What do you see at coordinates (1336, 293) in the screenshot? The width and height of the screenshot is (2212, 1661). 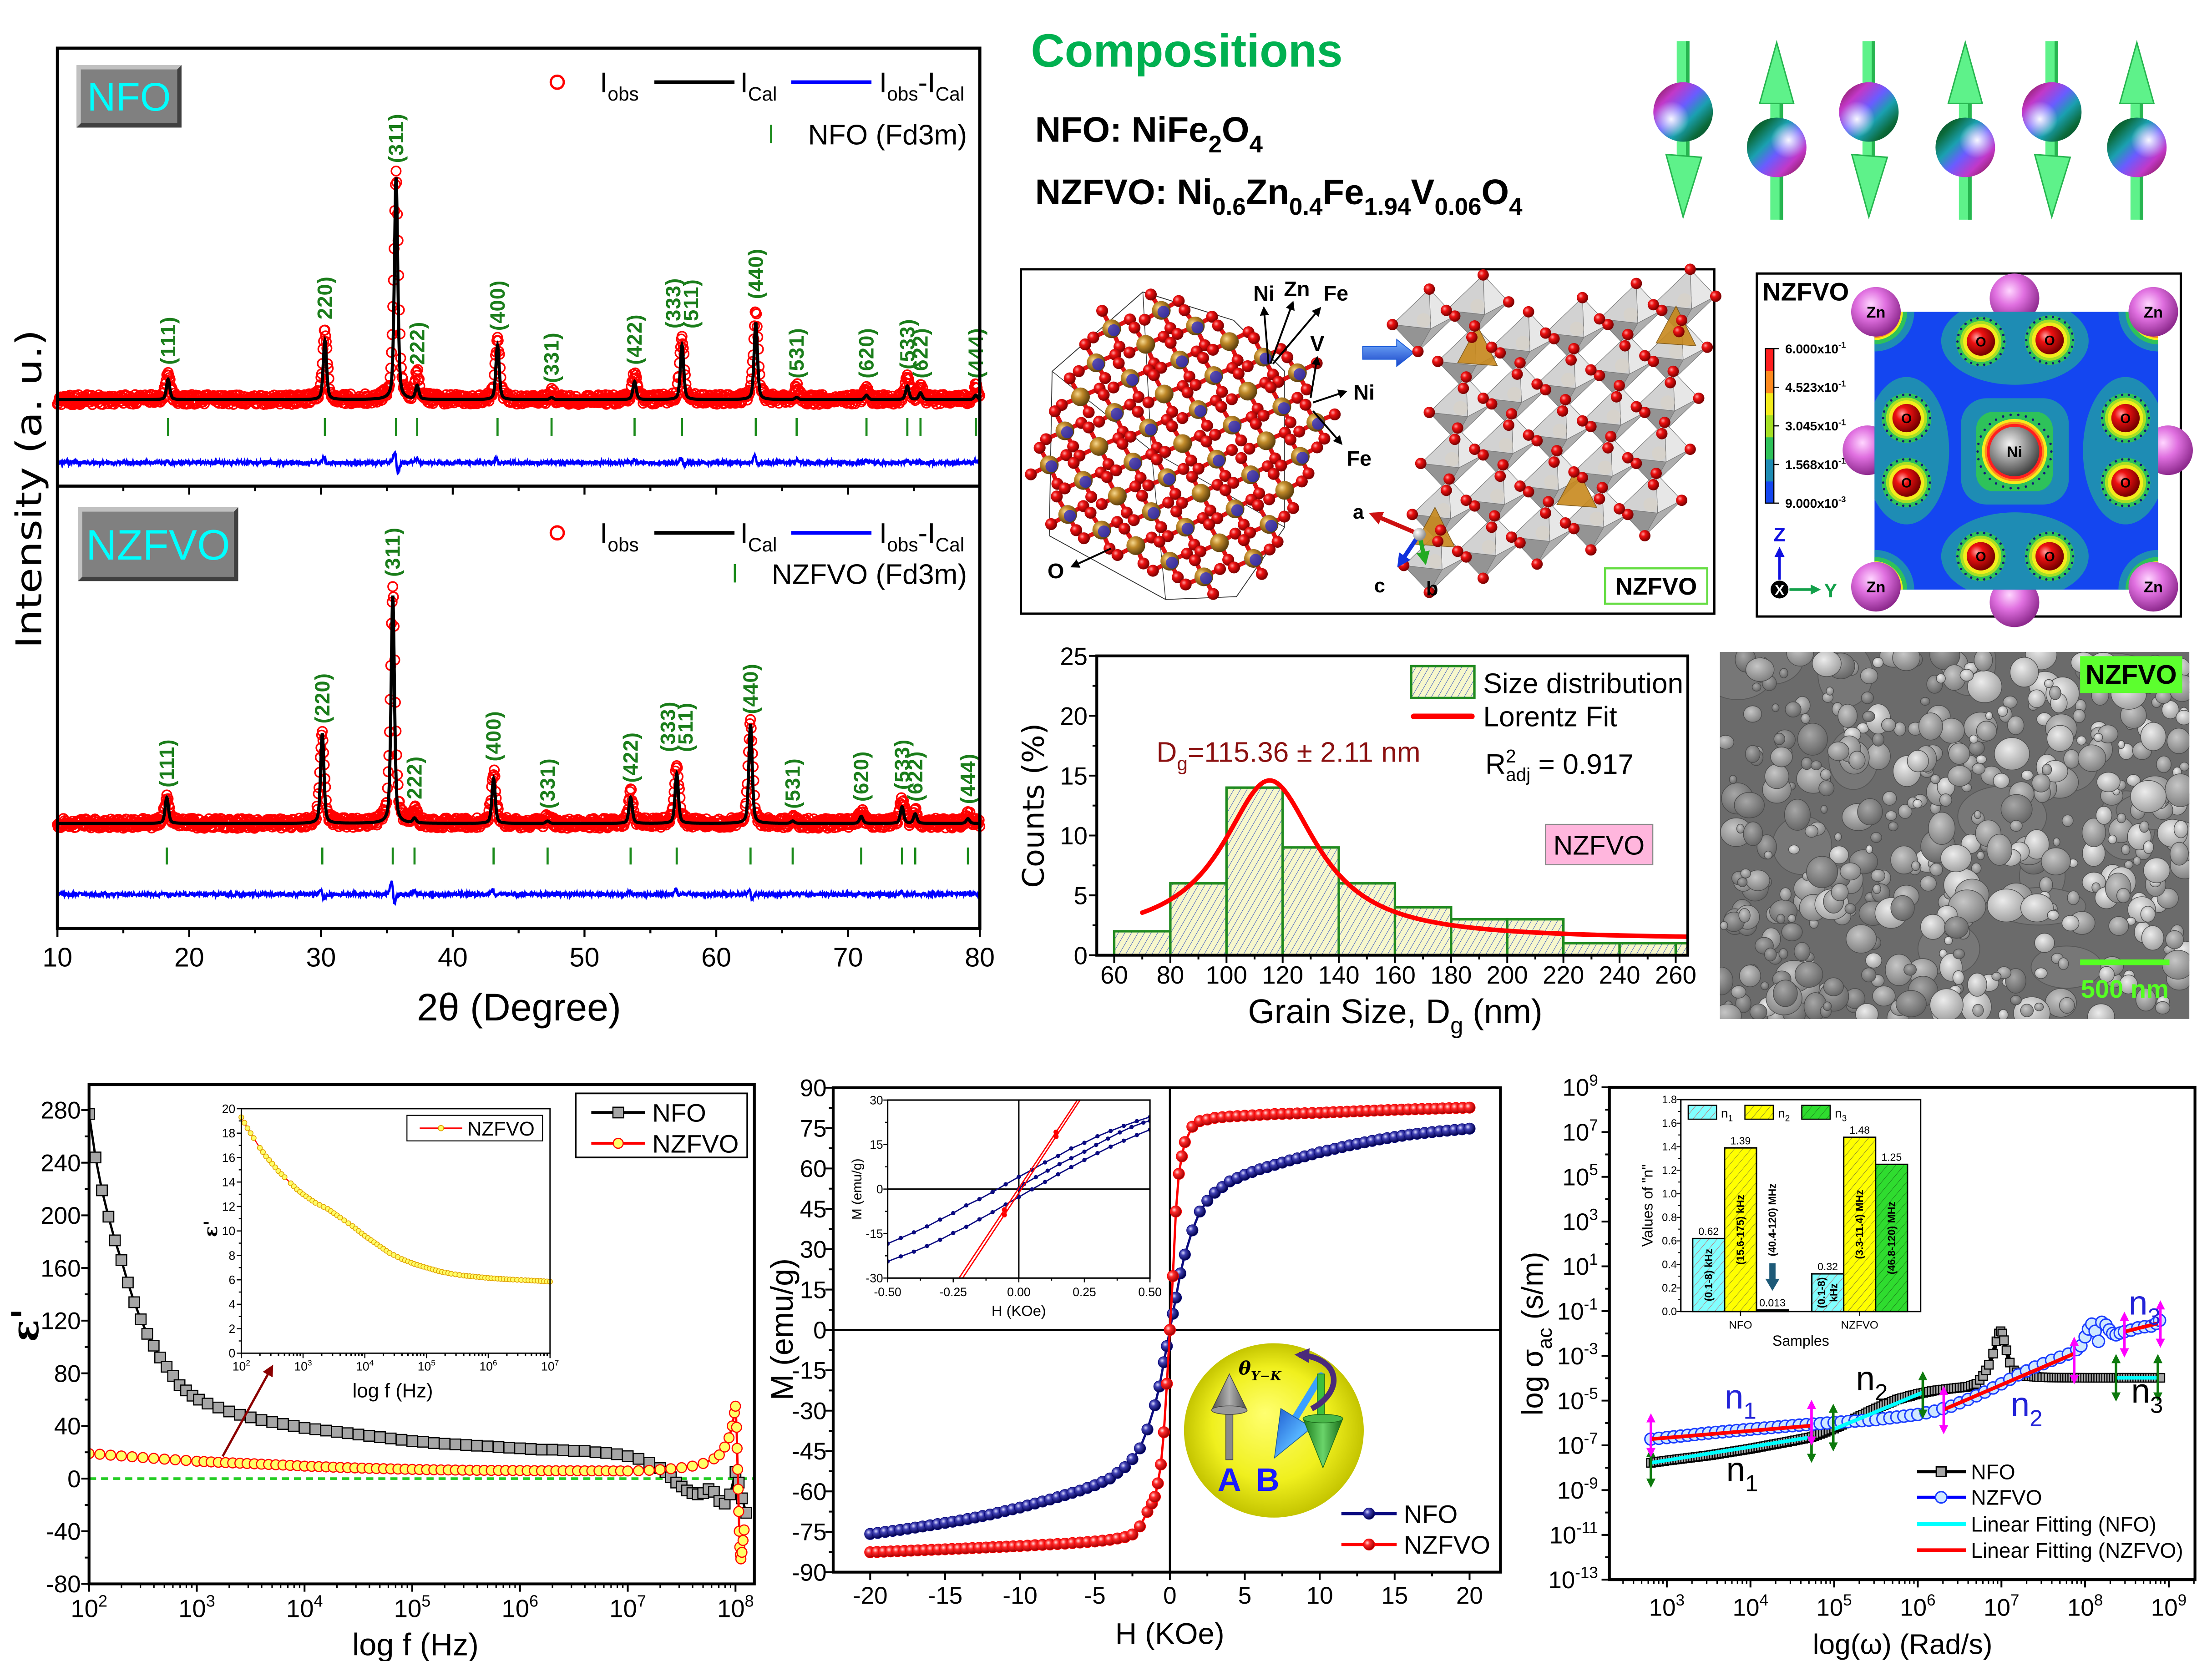 I see `site-label-fe: Fe` at bounding box center [1336, 293].